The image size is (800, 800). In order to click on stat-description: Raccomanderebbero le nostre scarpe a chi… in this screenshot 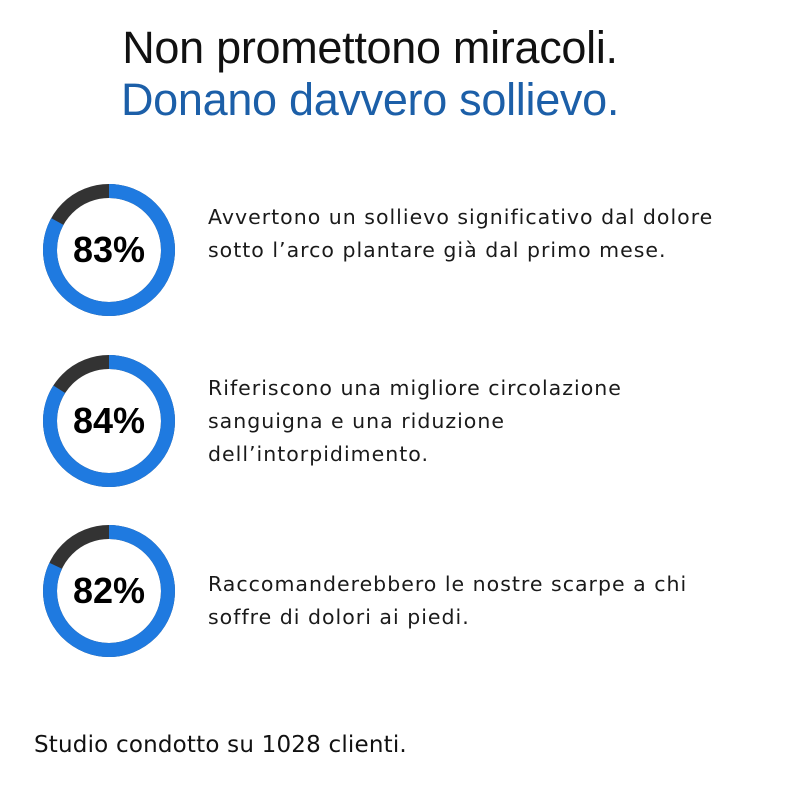, I will do `click(448, 600)`.